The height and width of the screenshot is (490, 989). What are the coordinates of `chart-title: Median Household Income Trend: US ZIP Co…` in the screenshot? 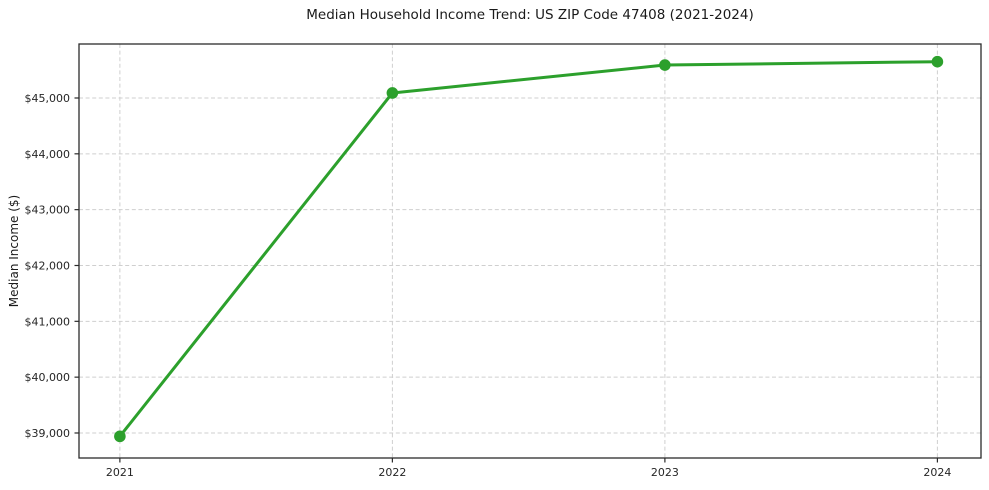 It's located at (530, 15).